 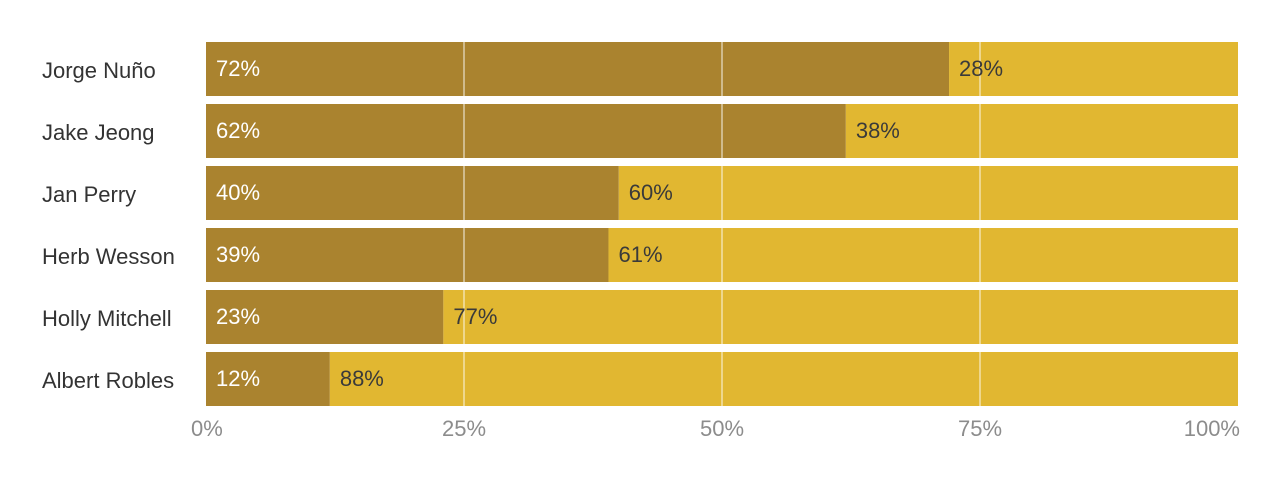 What do you see at coordinates (1212, 428) in the screenshot?
I see `x-tick-label-5: 100%` at bounding box center [1212, 428].